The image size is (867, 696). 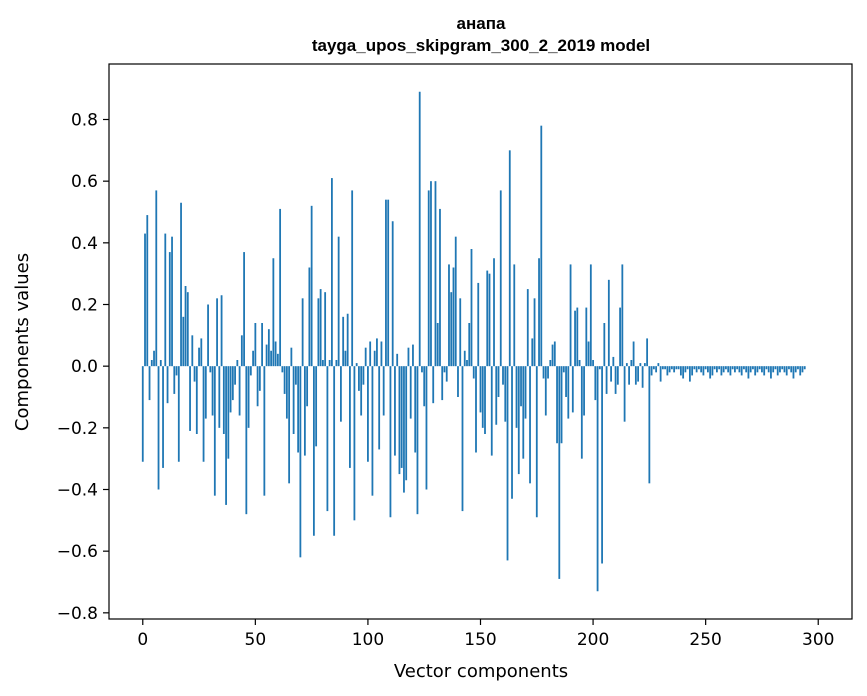 I want to click on x-tick-label: 50, so click(x=256, y=640).